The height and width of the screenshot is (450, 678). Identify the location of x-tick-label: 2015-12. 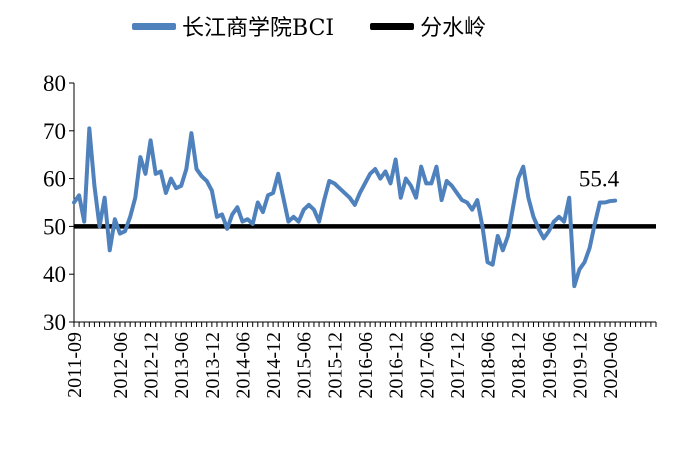
(335, 365).